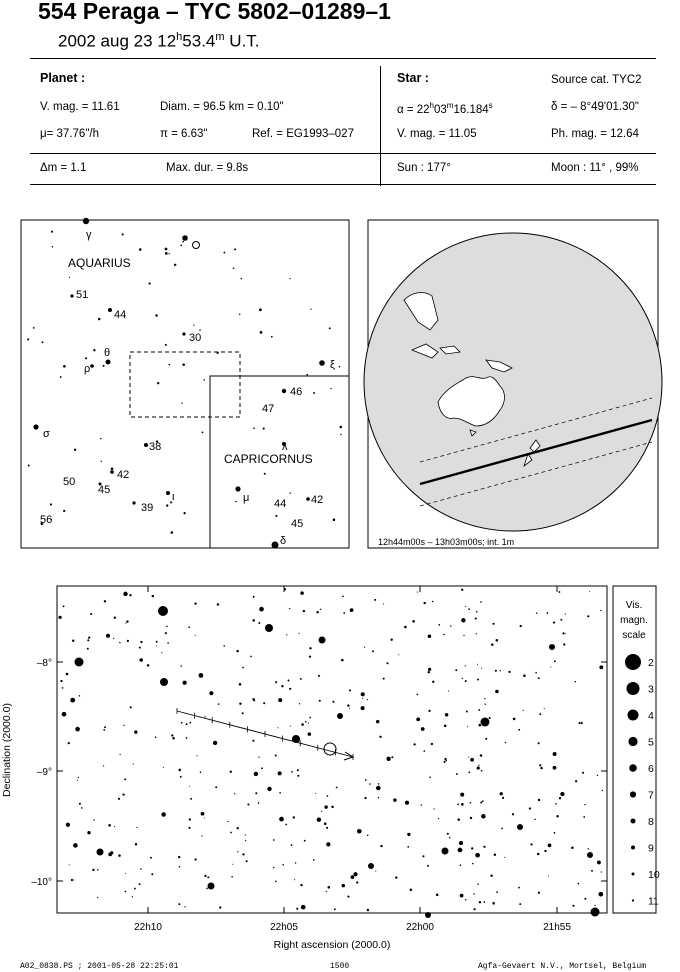 The image size is (680, 972). Describe the element at coordinates (634, 749) in the screenshot. I see `magnitude-scale-frame` at that location.